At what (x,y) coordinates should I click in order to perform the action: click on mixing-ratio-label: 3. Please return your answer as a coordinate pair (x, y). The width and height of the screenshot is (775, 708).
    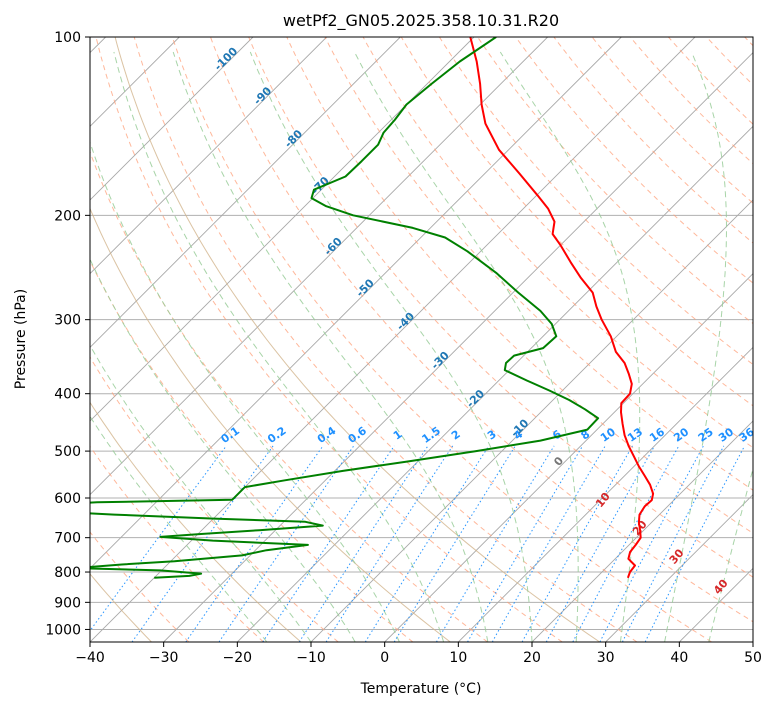
    Looking at the image, I should click on (492, 435).